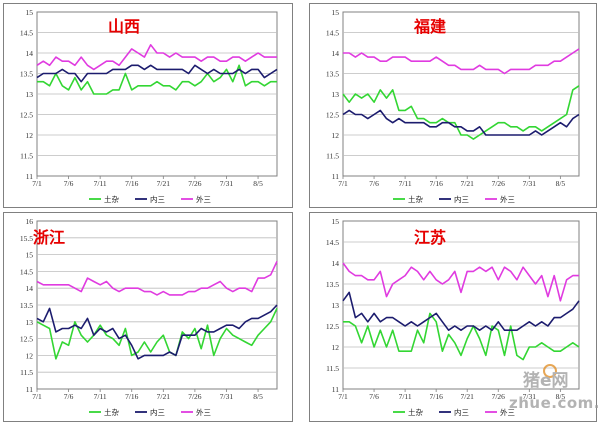 The width and height of the screenshot is (600, 425). Describe the element at coordinates (546, 381) in the screenshot. I see `watermark-cn: 猪e网` at that location.